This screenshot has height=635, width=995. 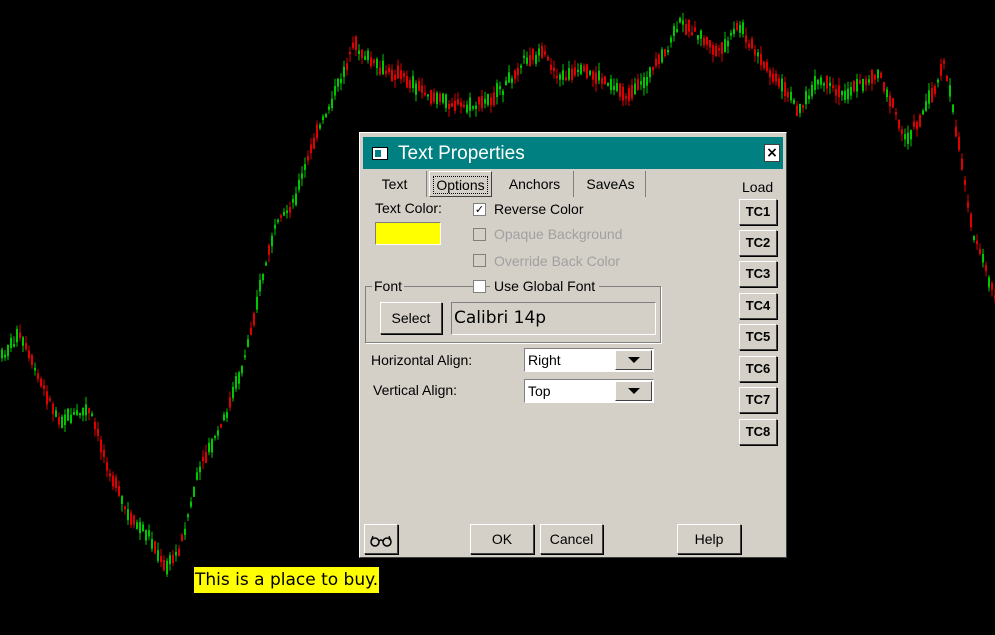 I want to click on tab-options: Options, so click(x=460, y=184).